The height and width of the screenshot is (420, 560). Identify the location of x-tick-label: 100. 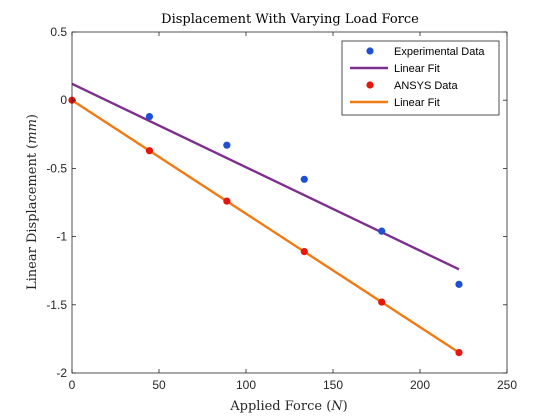
(246, 385).